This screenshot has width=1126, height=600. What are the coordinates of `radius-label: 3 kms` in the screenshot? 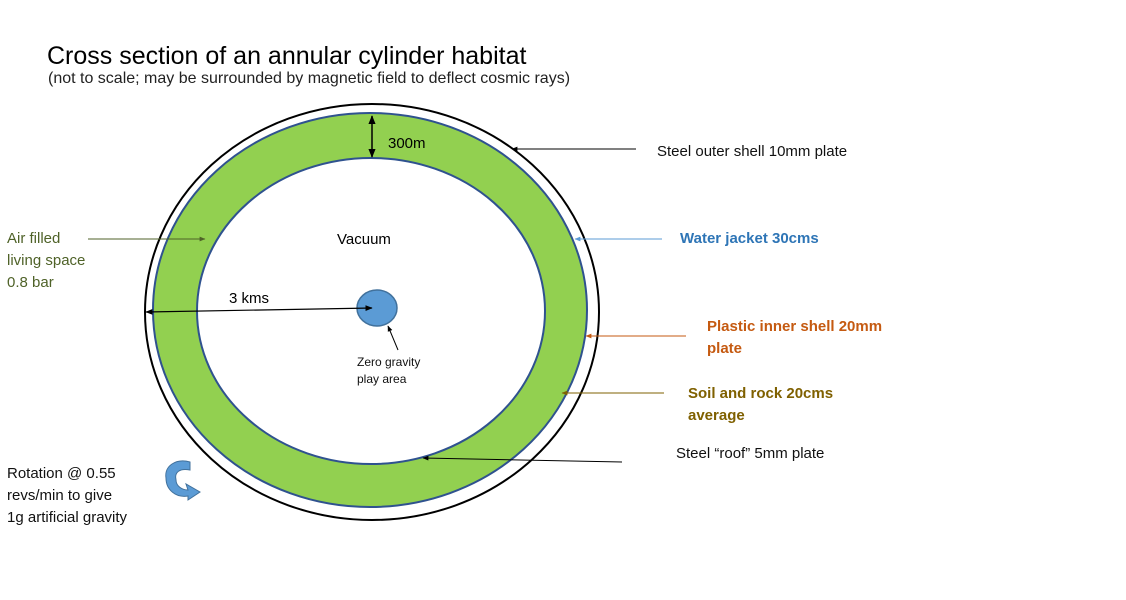 It's located at (249, 298).